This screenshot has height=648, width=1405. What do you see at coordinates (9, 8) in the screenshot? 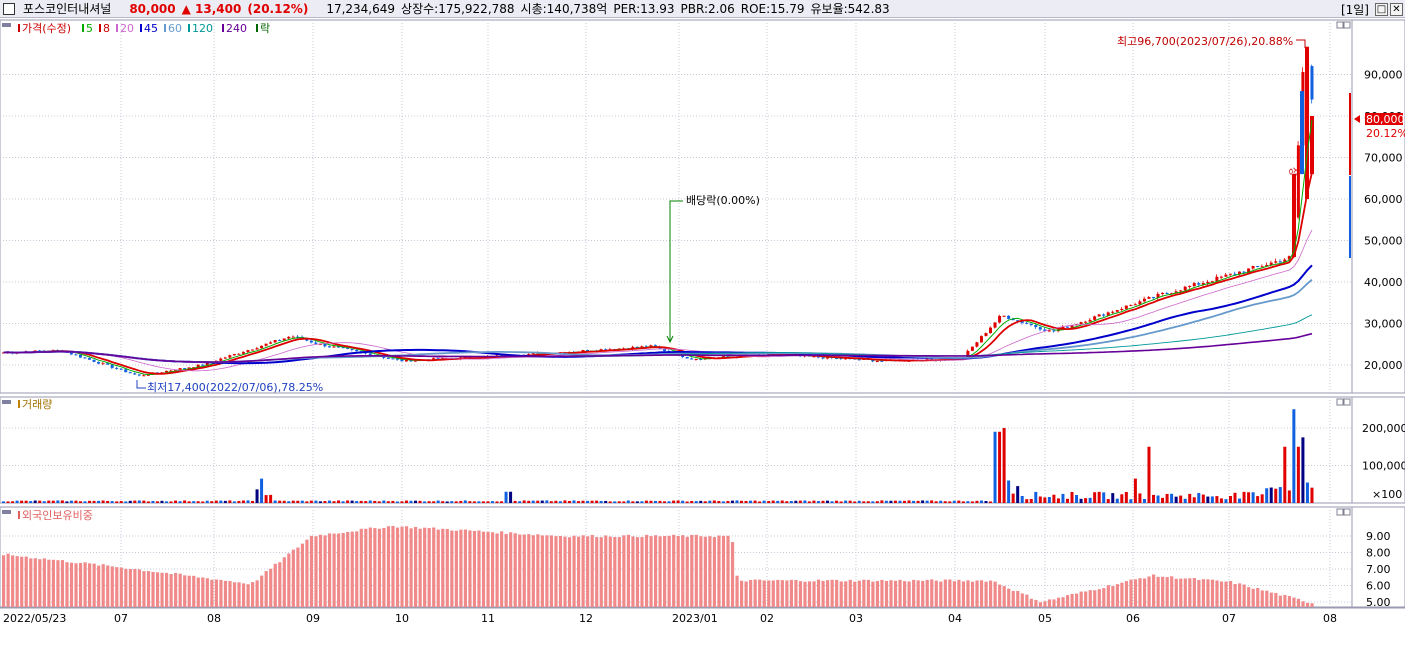
I see `select-checkbox` at bounding box center [9, 8].